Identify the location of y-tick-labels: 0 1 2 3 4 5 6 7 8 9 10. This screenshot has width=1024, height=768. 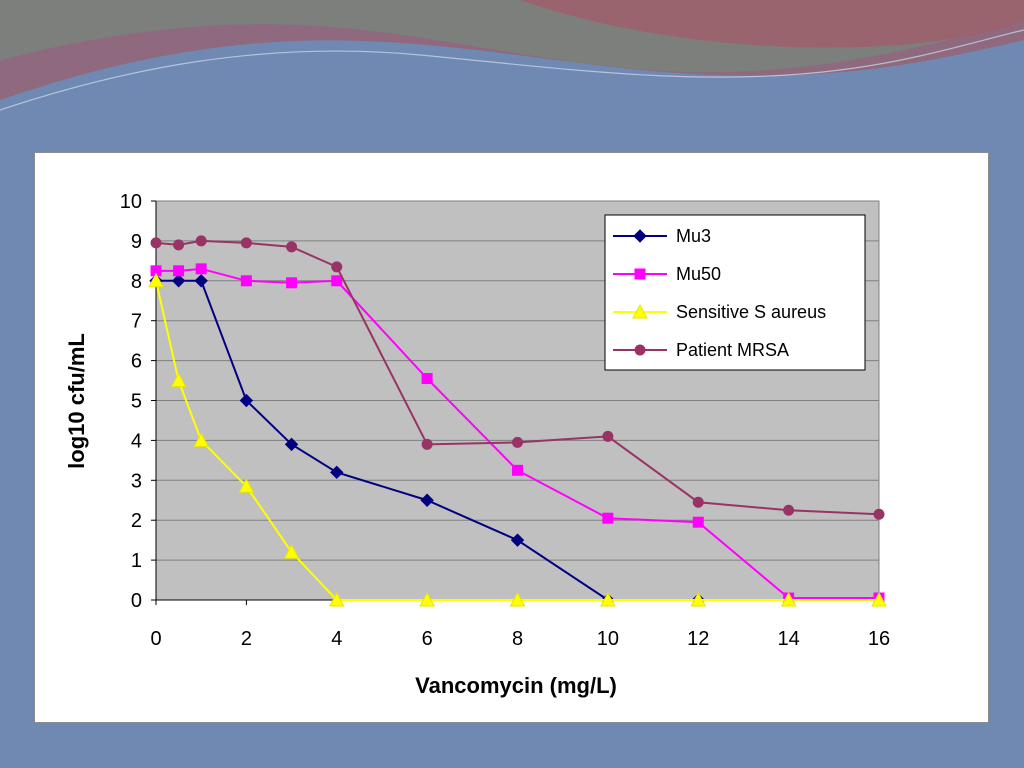
(138, 401).